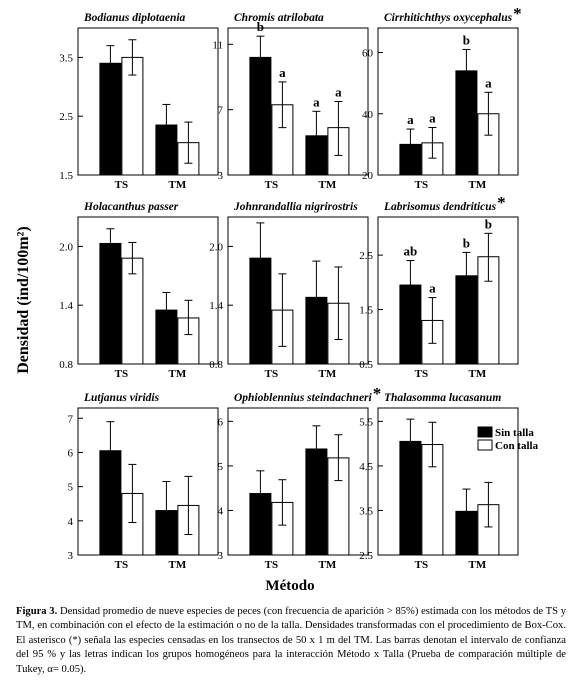  Describe the element at coordinates (121, 398) in the screenshot. I see `subplot-title: Lutjanus viridis` at that location.